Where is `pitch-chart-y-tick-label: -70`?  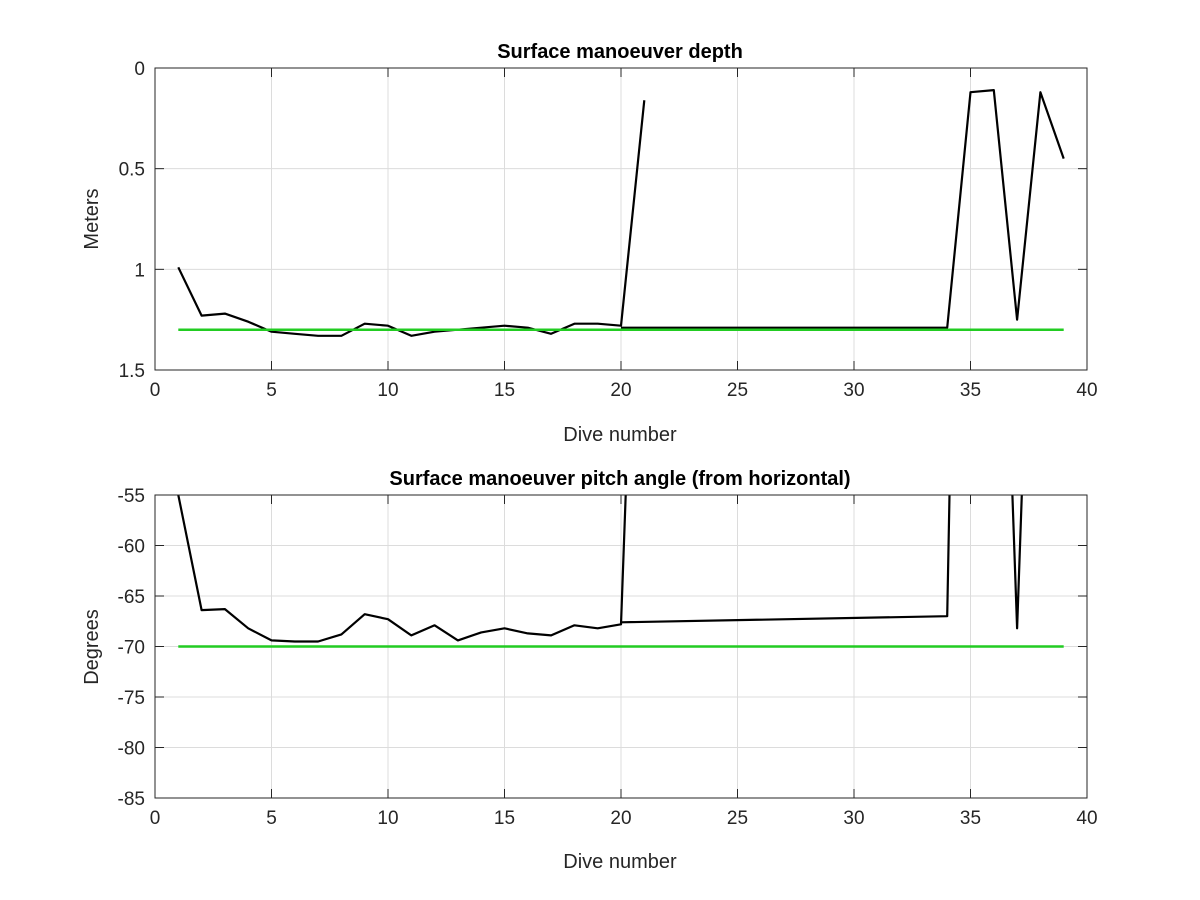
pitch-chart-y-tick-label: -70 is located at coordinates (131, 648).